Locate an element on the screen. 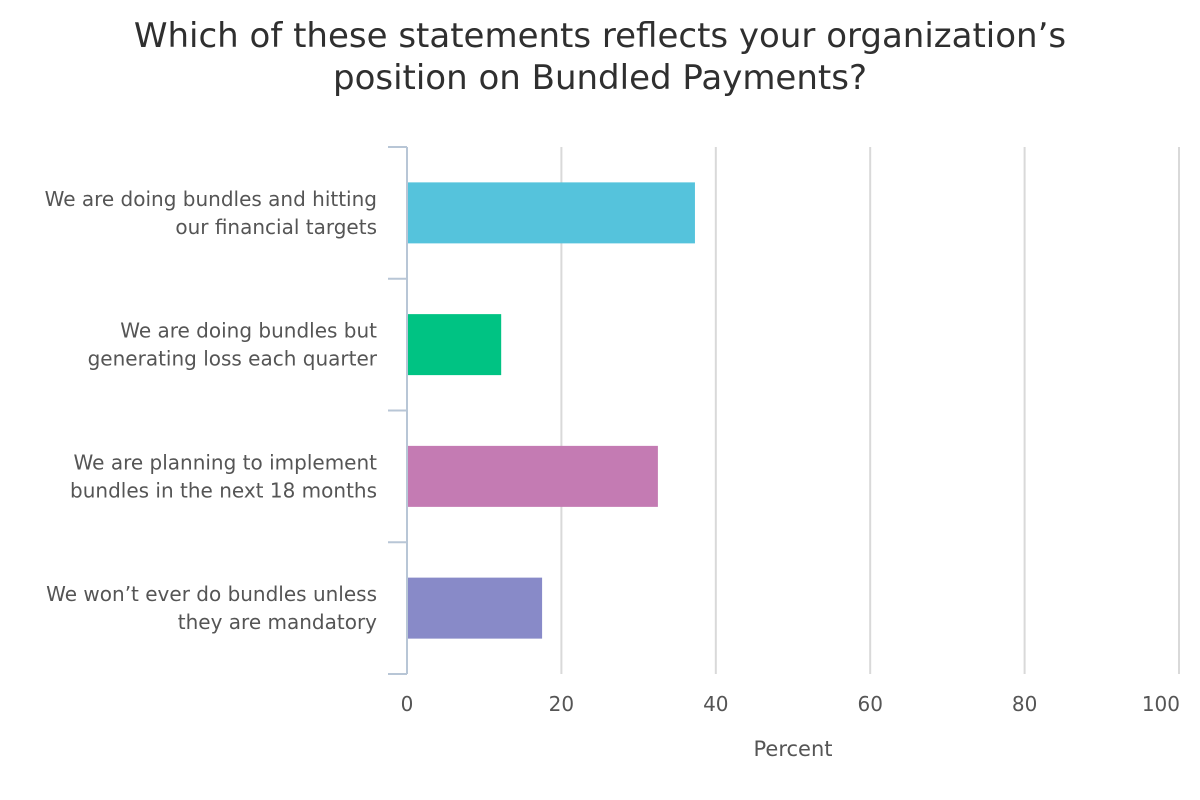 The image size is (1200, 800). chart-title-line: position on Bundled Payments? is located at coordinates (600, 78).